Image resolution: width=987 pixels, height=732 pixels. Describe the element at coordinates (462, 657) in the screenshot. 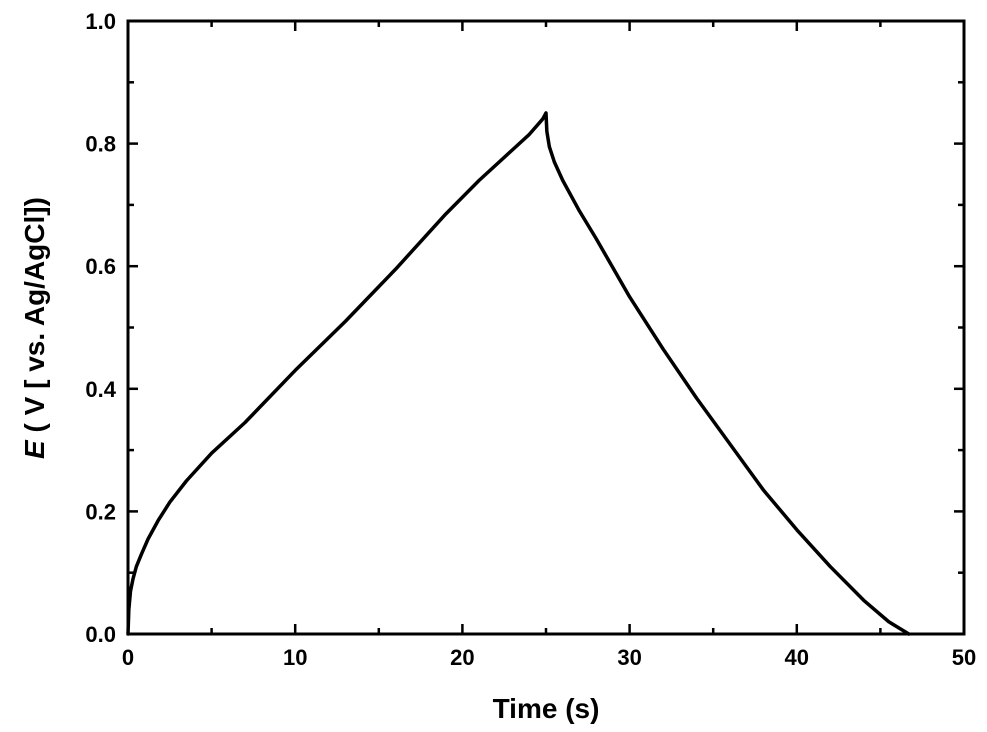

I see `x-tick-label: 20` at that location.